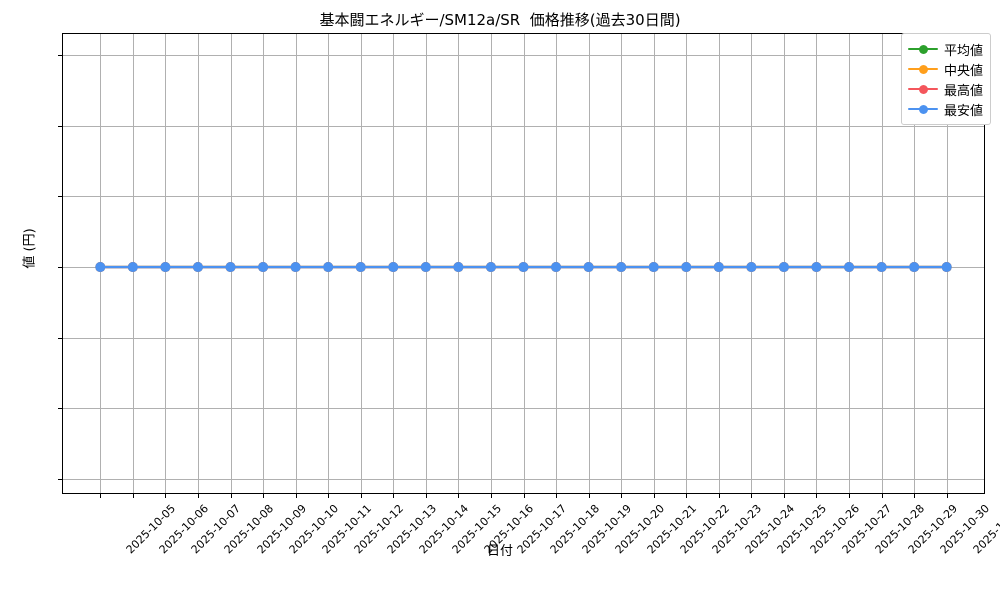 This screenshot has height=600, width=1000. What do you see at coordinates (500, 20) in the screenshot?
I see `chart-title: 基本闘エネルギー/SM12a/SR 価格推移(過去30日間)` at bounding box center [500, 20].